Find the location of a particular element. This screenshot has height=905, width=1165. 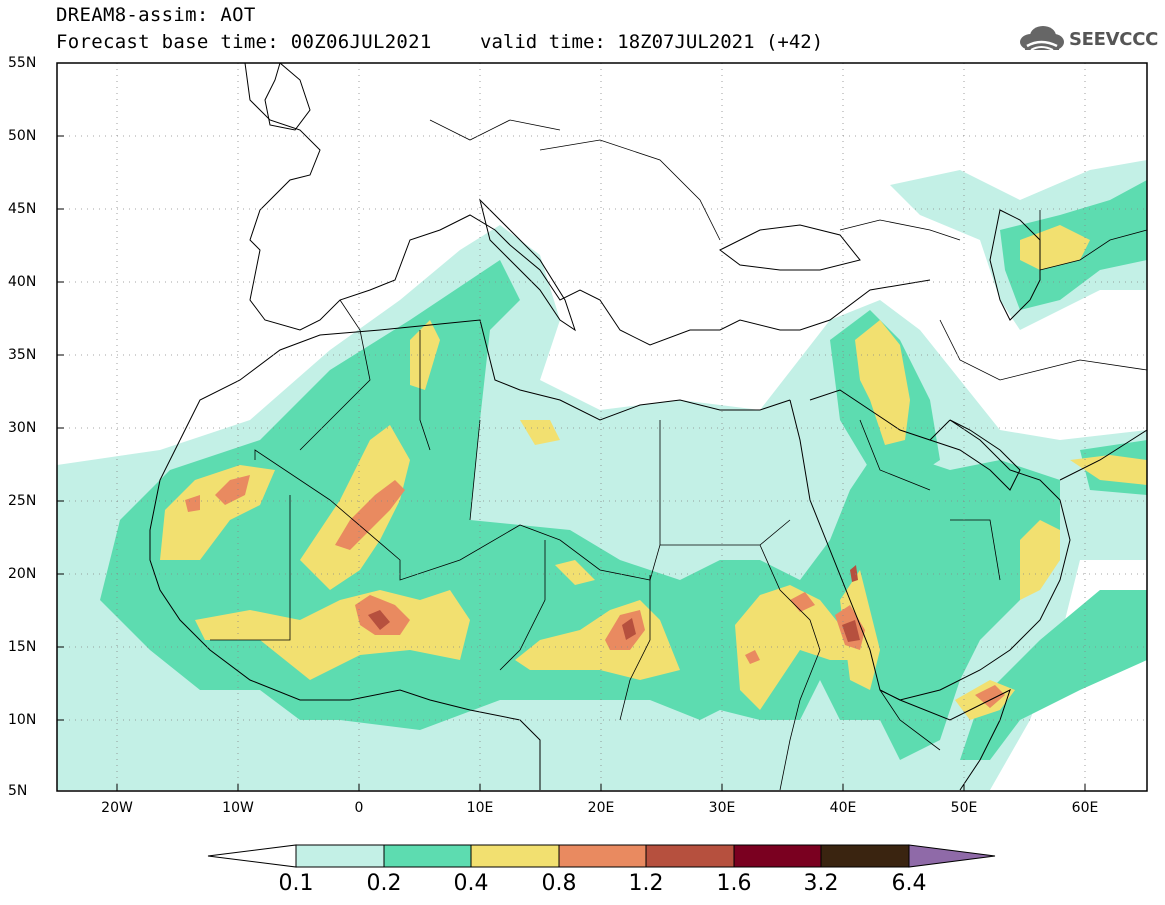

forecast-base-time: Forecast base time: 00Z06JUL2021 is located at coordinates (244, 42).